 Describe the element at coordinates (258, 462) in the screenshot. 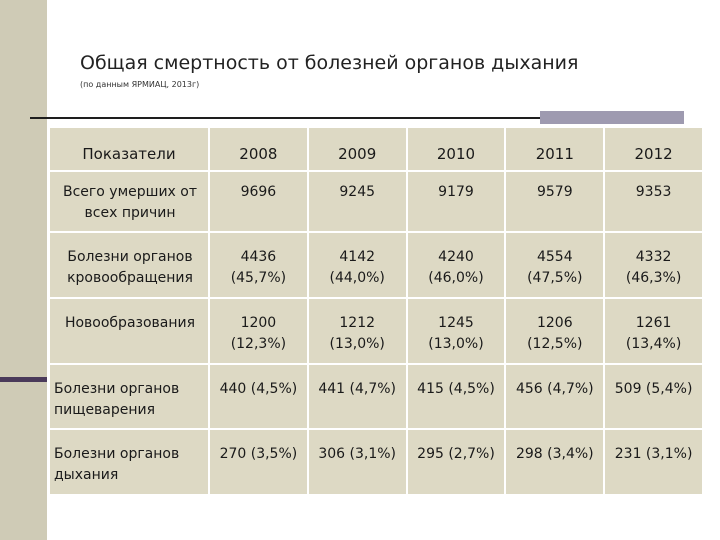

I see `table-cell: 270 (3,5%)` at that location.